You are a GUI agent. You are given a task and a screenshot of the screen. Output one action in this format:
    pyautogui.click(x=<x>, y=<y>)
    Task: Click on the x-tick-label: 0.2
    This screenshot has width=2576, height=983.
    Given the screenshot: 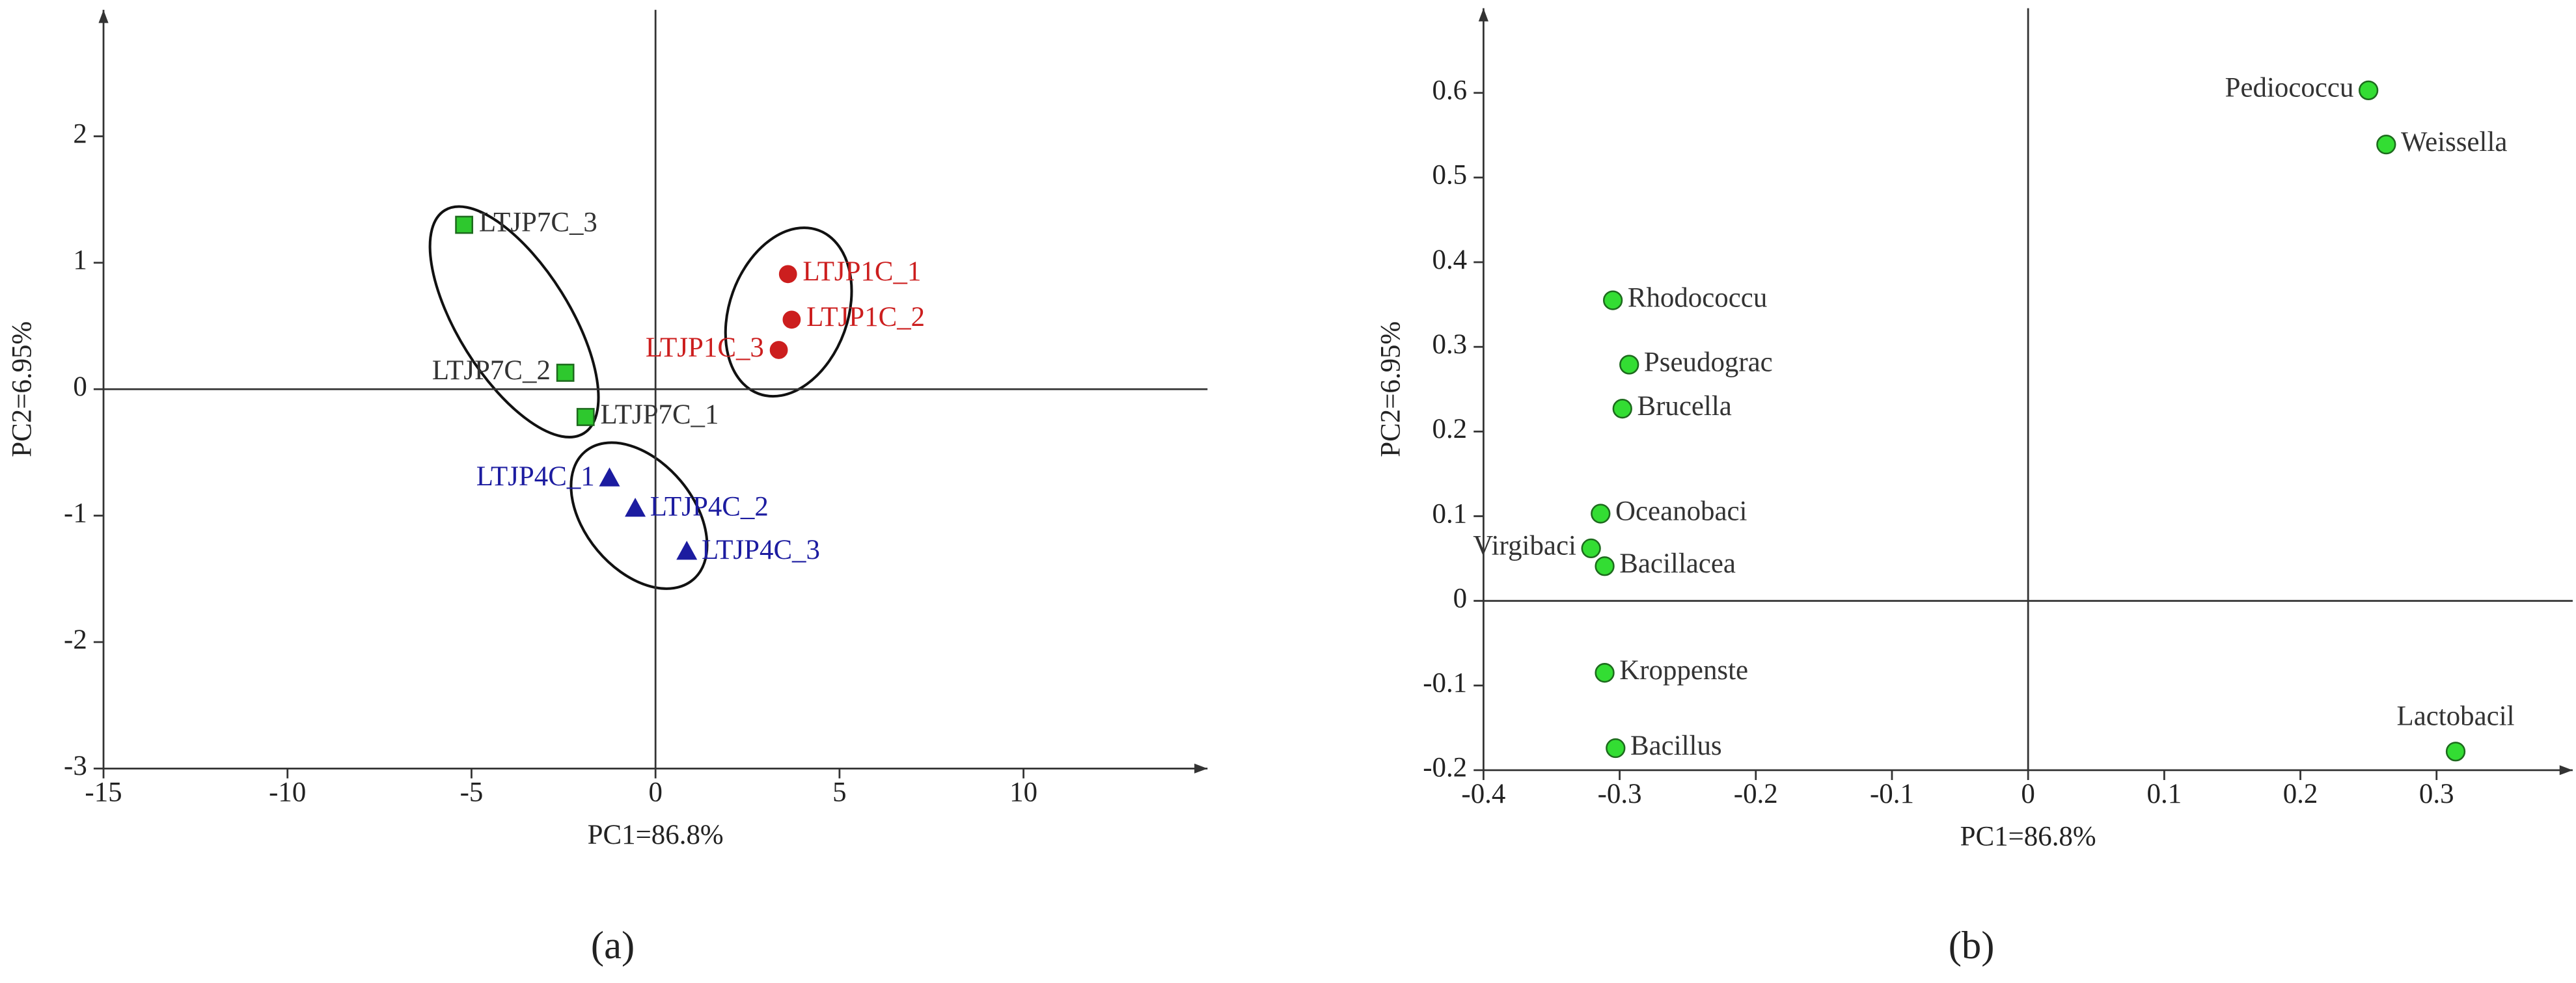 What is the action you would take?
    pyautogui.click(x=2301, y=794)
    